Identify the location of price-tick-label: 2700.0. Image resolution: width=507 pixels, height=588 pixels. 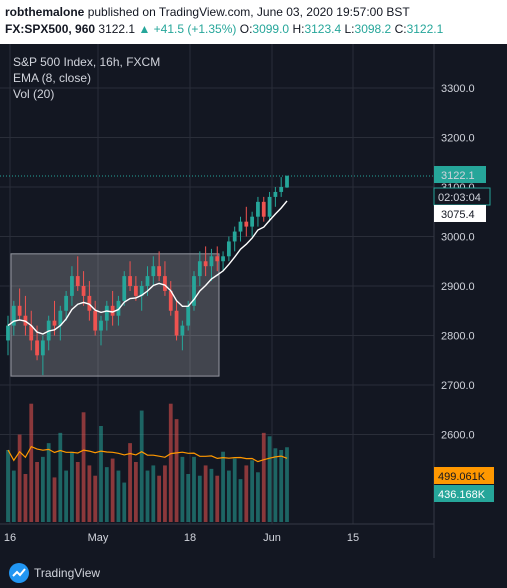
(458, 386).